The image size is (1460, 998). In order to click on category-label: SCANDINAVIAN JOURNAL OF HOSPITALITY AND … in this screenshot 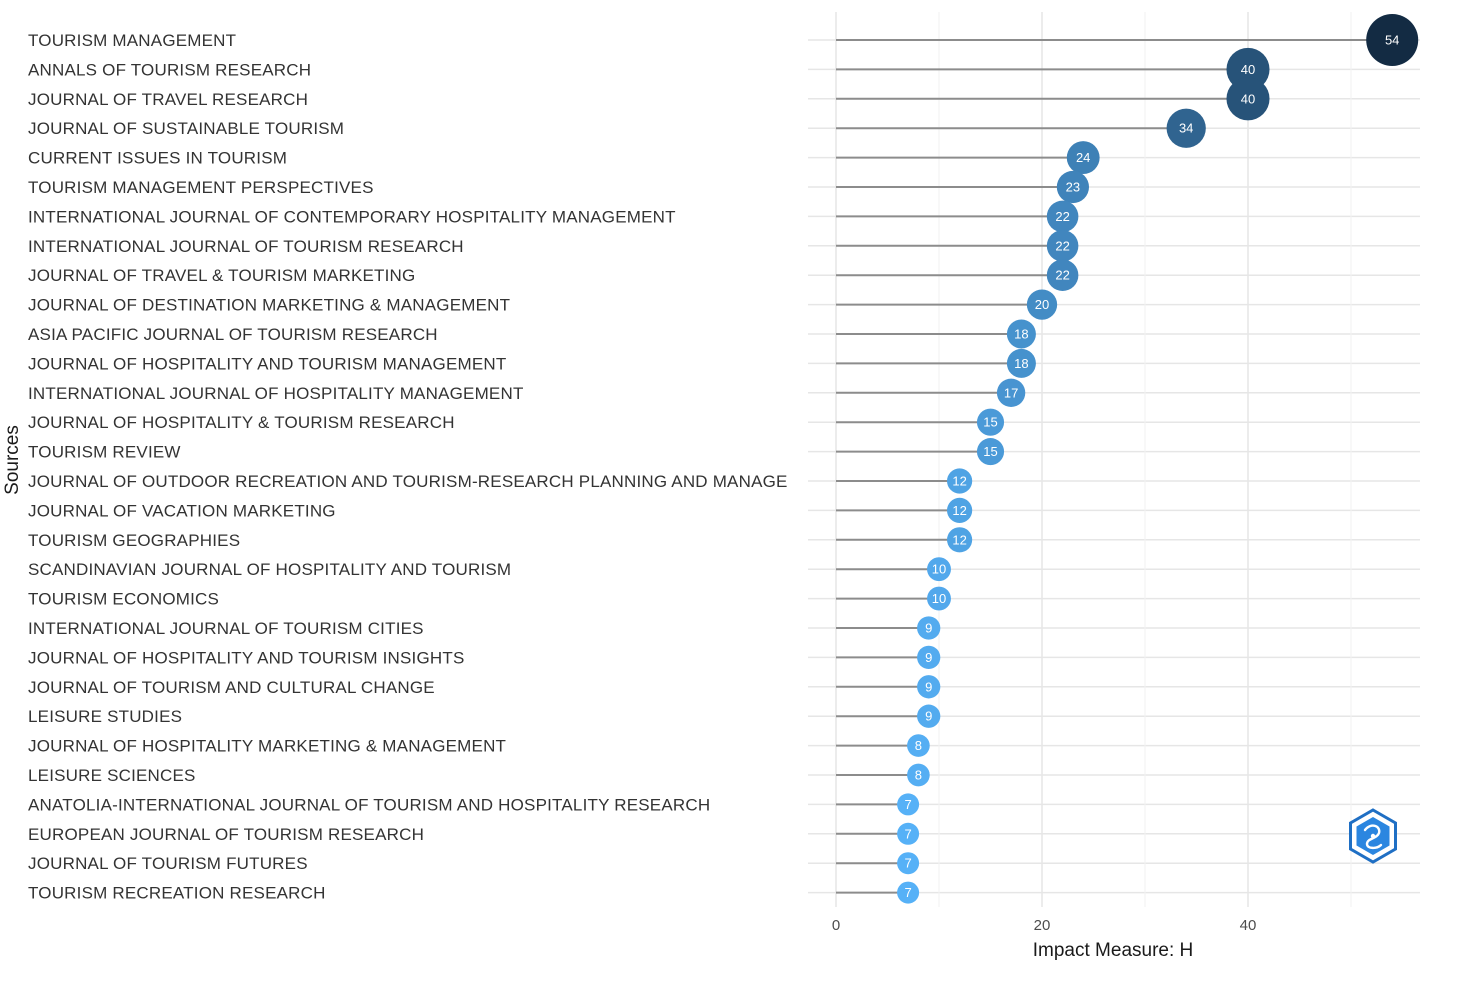, I will do `click(269, 569)`.